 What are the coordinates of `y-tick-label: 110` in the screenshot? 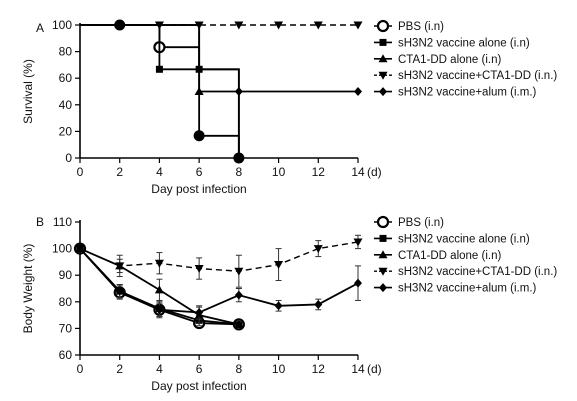 It's located at (62, 222).